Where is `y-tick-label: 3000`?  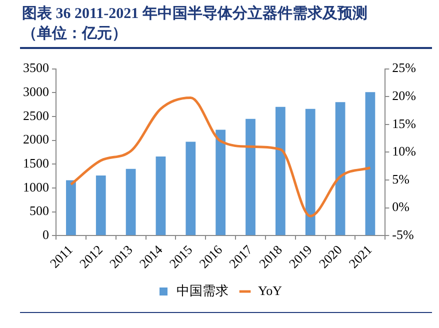
y-tick-label: 3000 is located at coordinates (36, 92).